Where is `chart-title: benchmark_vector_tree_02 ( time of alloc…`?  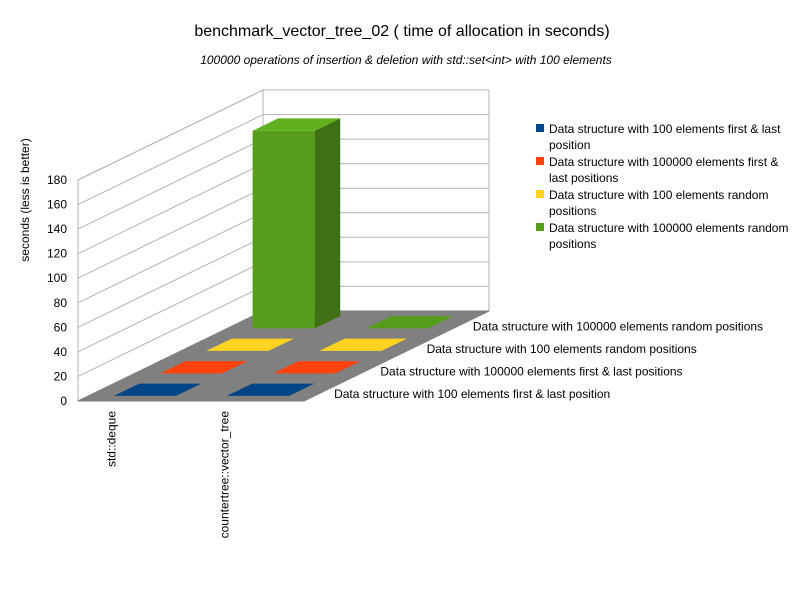
chart-title: benchmark_vector_tree_02 ( time of alloc… is located at coordinates (401, 31).